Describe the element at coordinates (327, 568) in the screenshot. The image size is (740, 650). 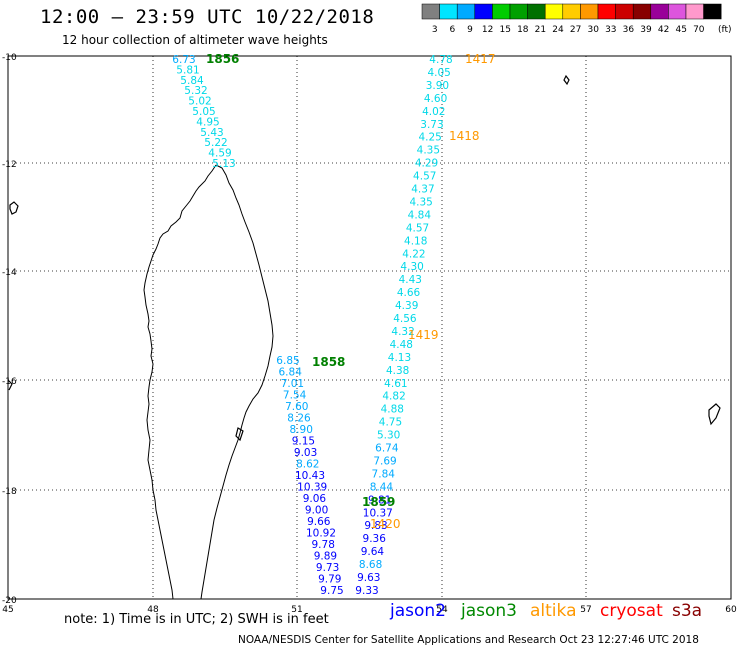
I see `track-1858-value: 9.73` at that location.